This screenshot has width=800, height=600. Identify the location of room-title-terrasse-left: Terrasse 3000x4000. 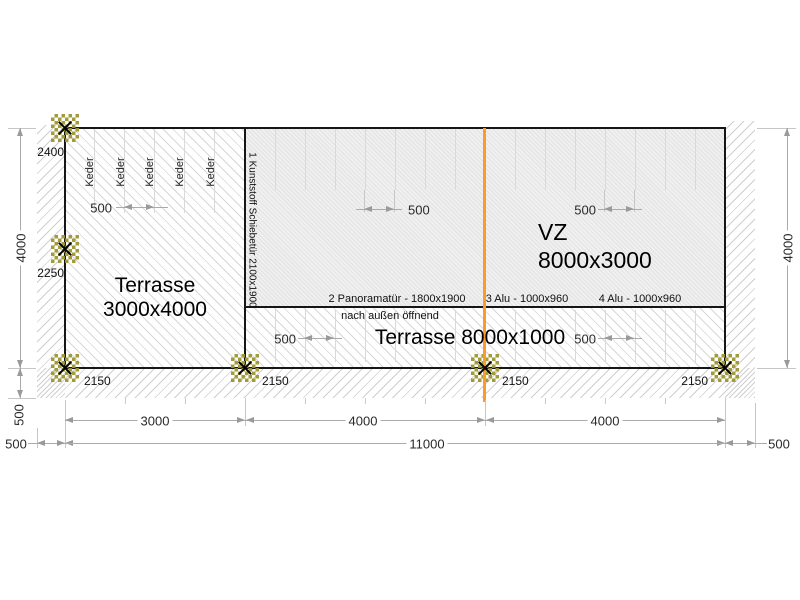
(155, 298).